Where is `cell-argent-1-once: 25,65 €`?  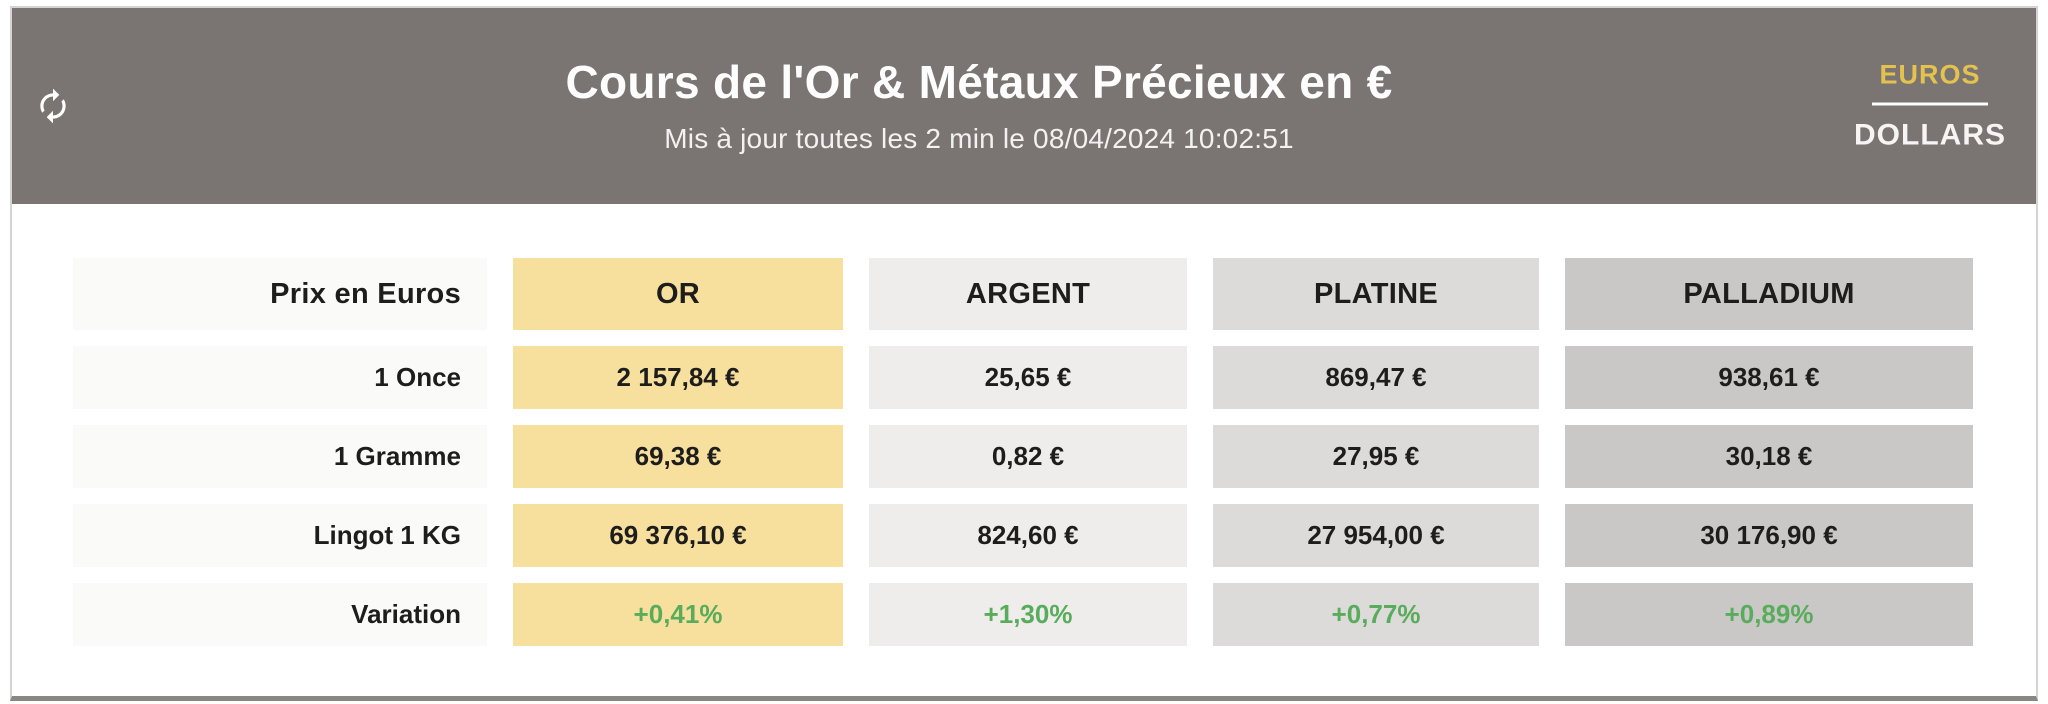 cell-argent-1-once: 25,65 € is located at coordinates (1028, 377).